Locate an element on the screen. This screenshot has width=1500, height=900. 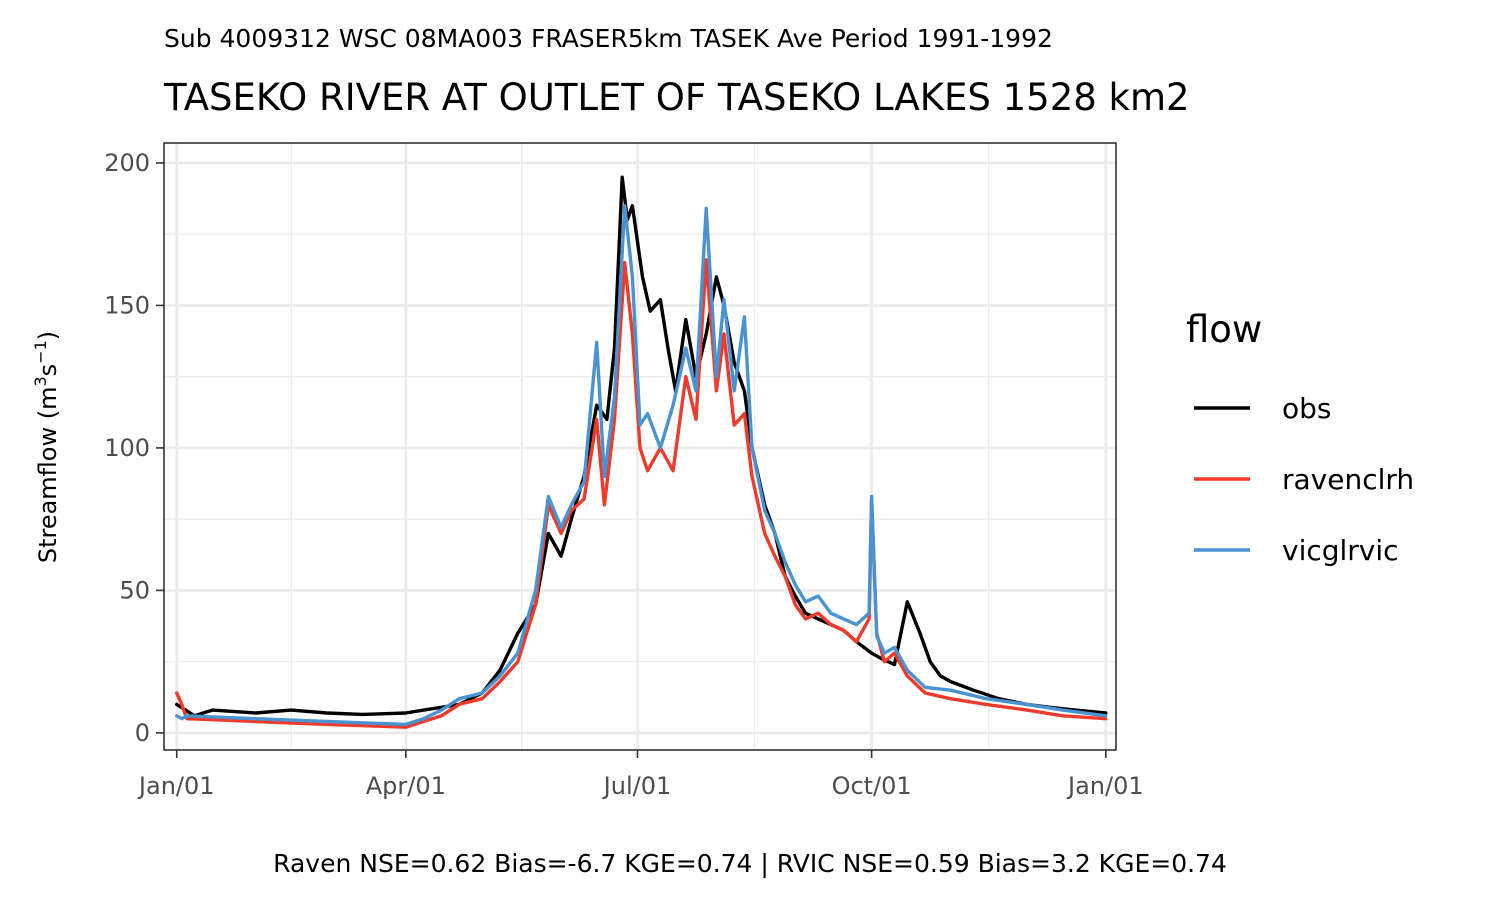
x-tick-label: Oct/01 is located at coordinates (872, 786).